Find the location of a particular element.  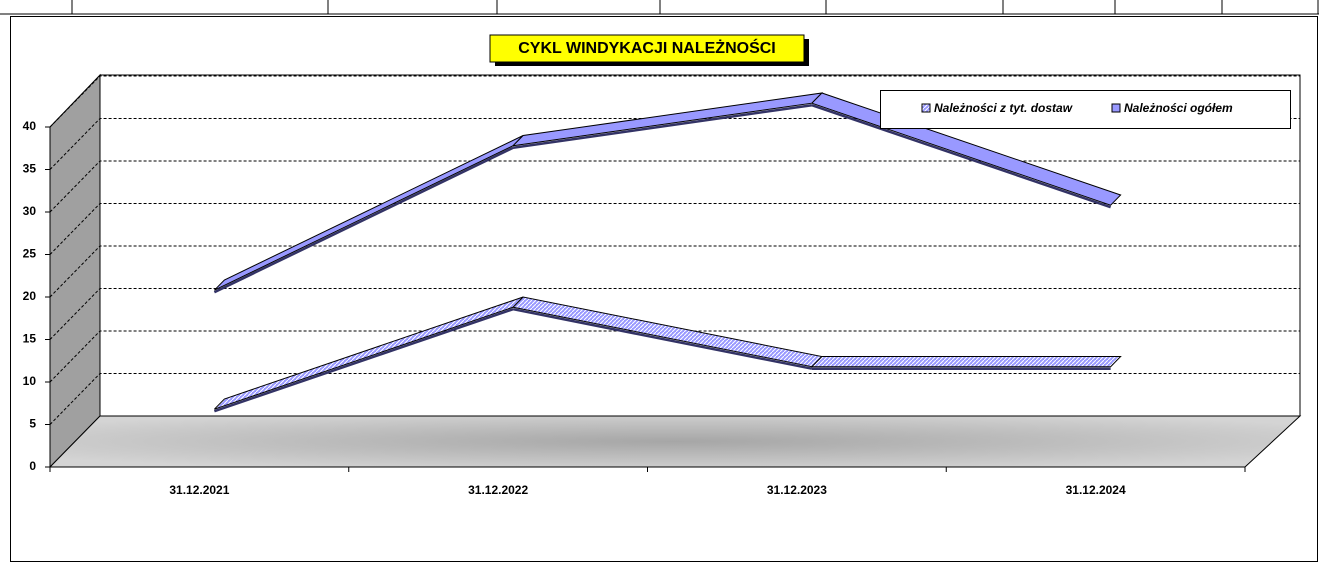

ribbon-segment is located at coordinates (966, 362).